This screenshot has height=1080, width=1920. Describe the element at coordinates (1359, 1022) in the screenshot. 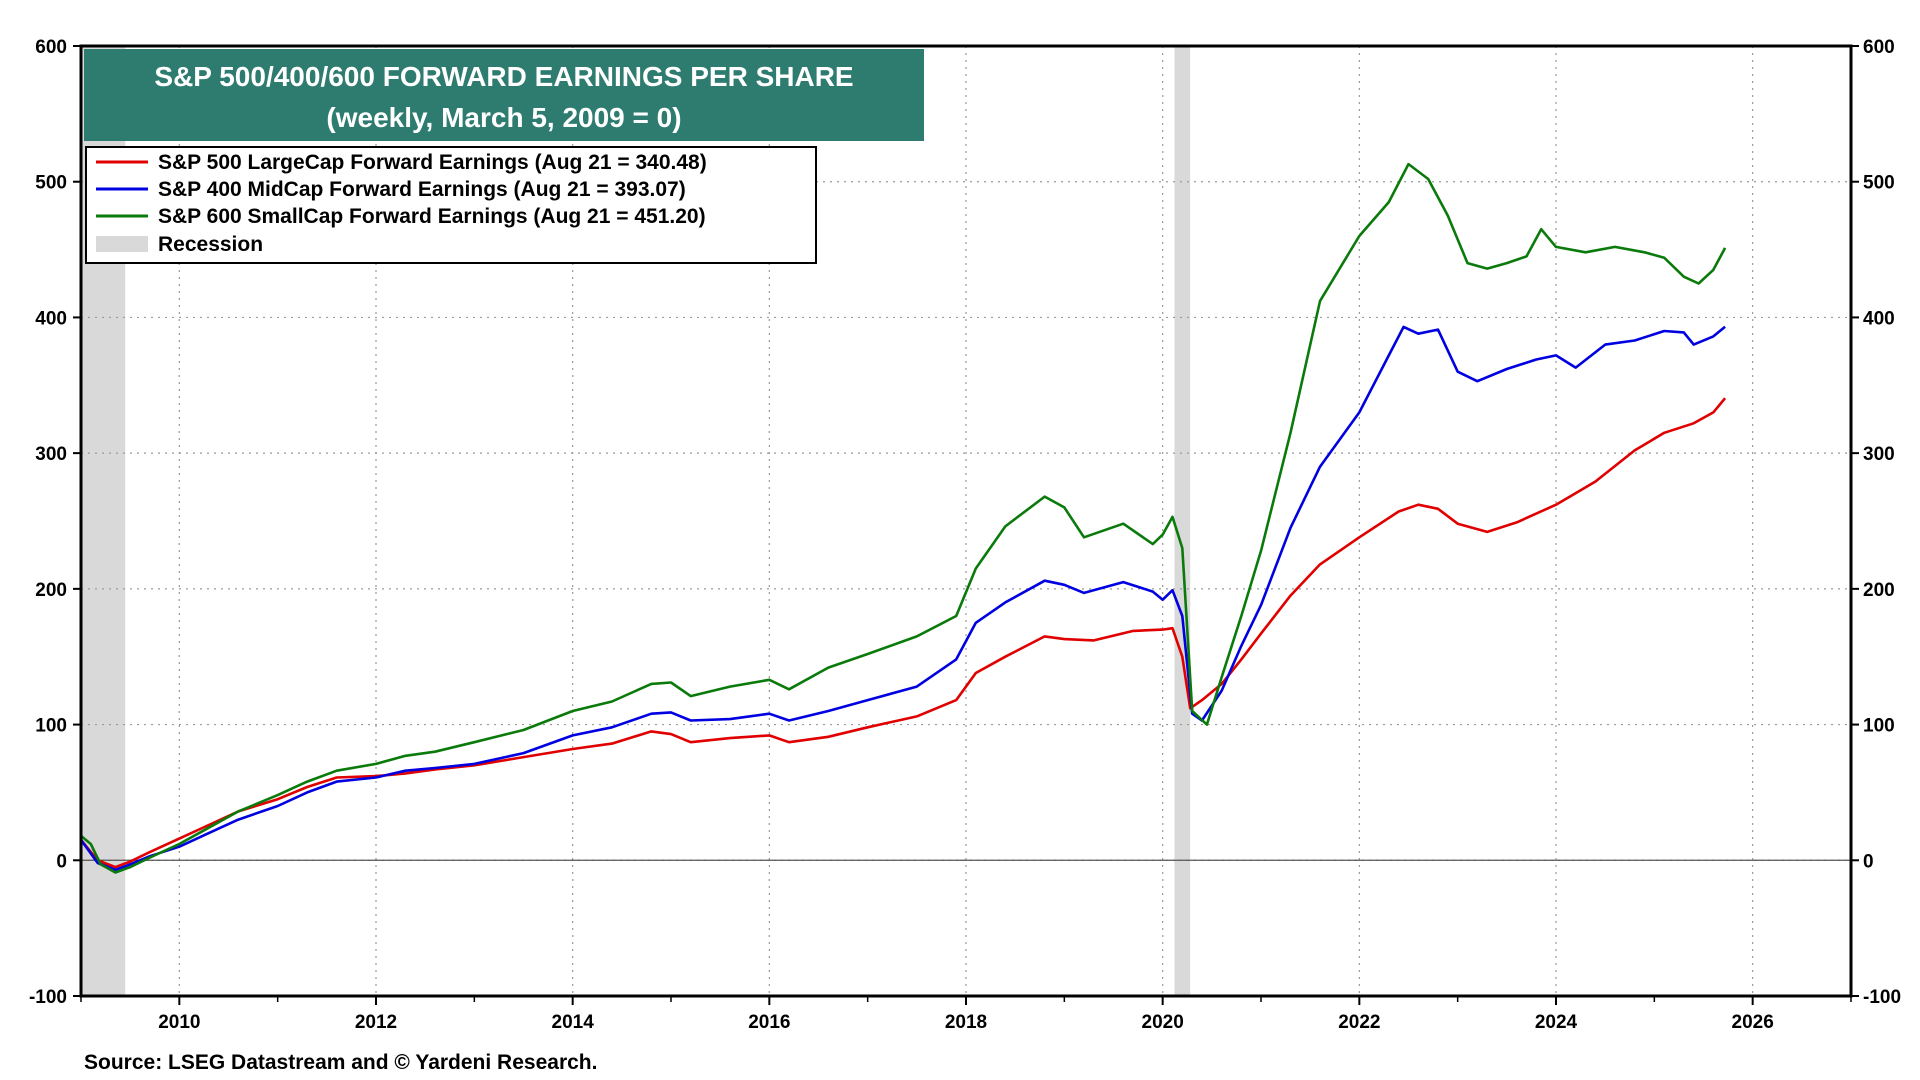

I see `x-tick-label: 2022` at that location.